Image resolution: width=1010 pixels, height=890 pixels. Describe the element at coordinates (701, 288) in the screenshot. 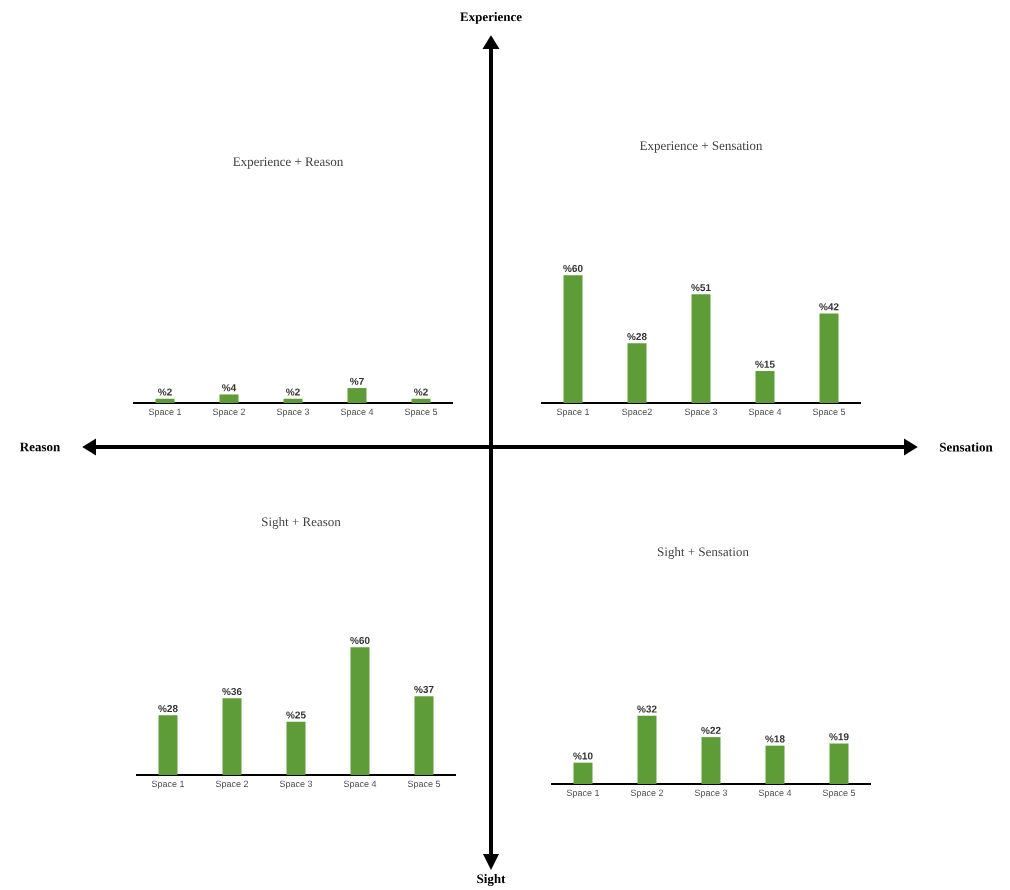

I see `data-label: %51` at that location.